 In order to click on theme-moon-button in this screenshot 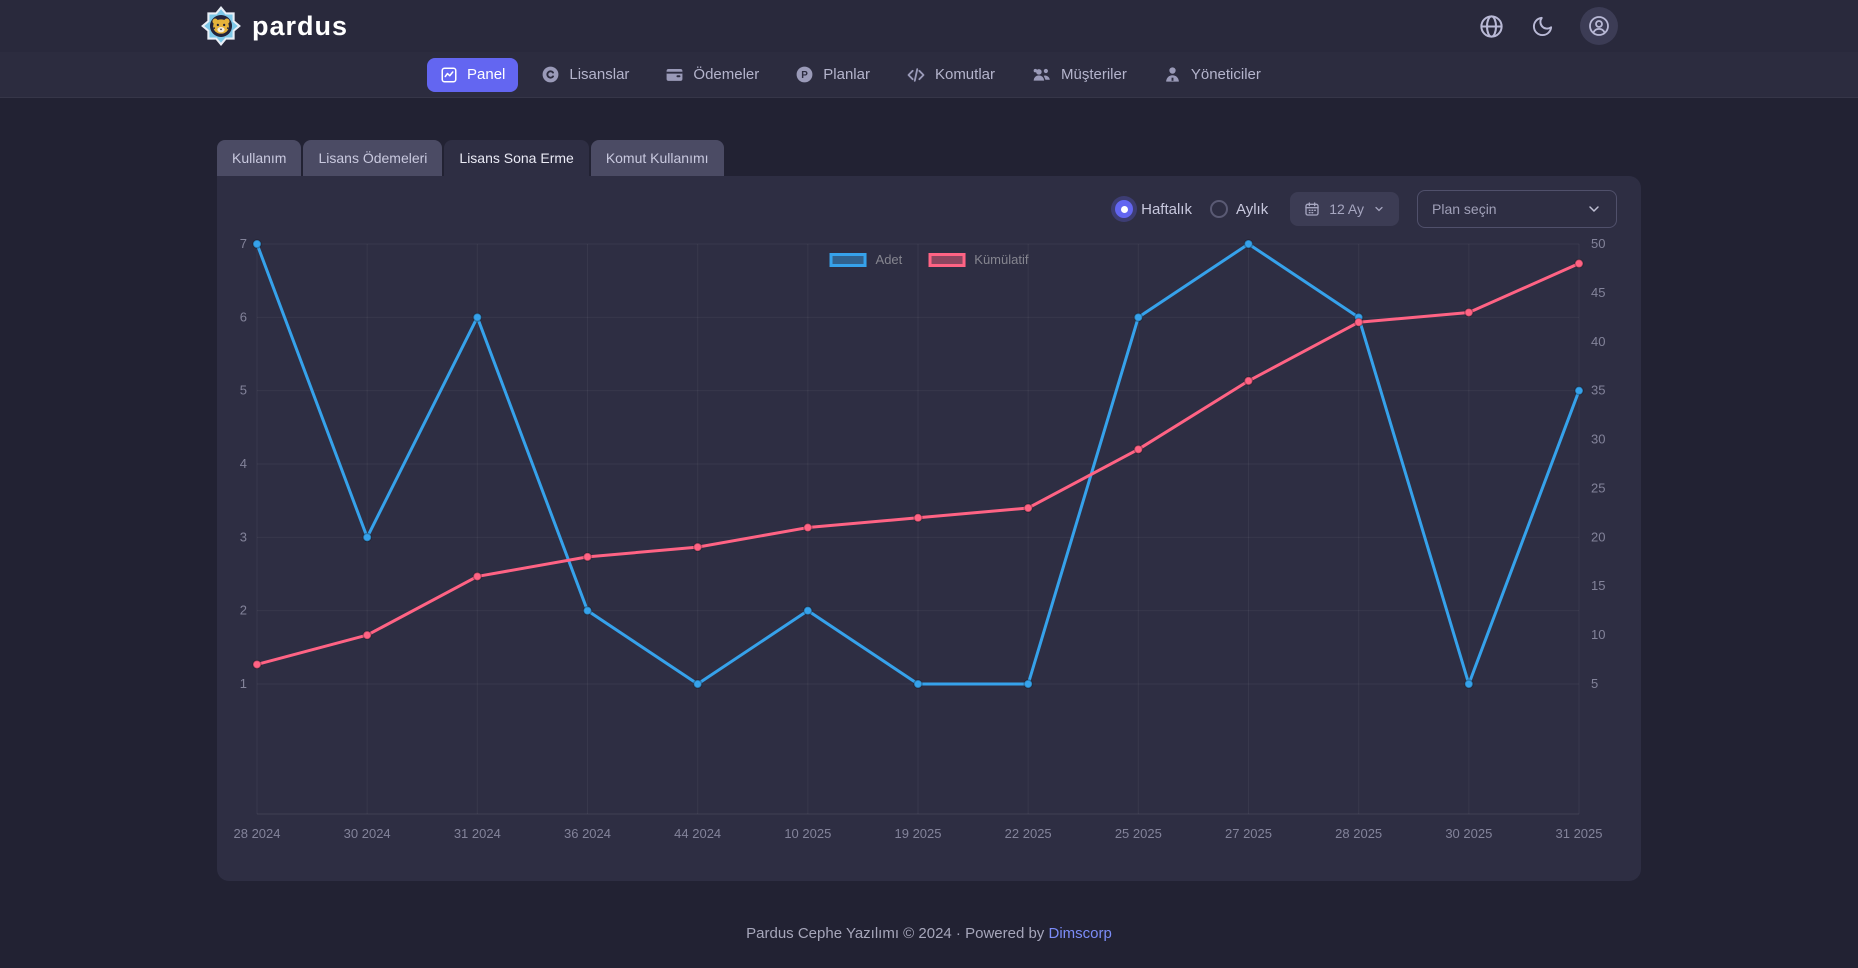, I will do `click(1542, 26)`.